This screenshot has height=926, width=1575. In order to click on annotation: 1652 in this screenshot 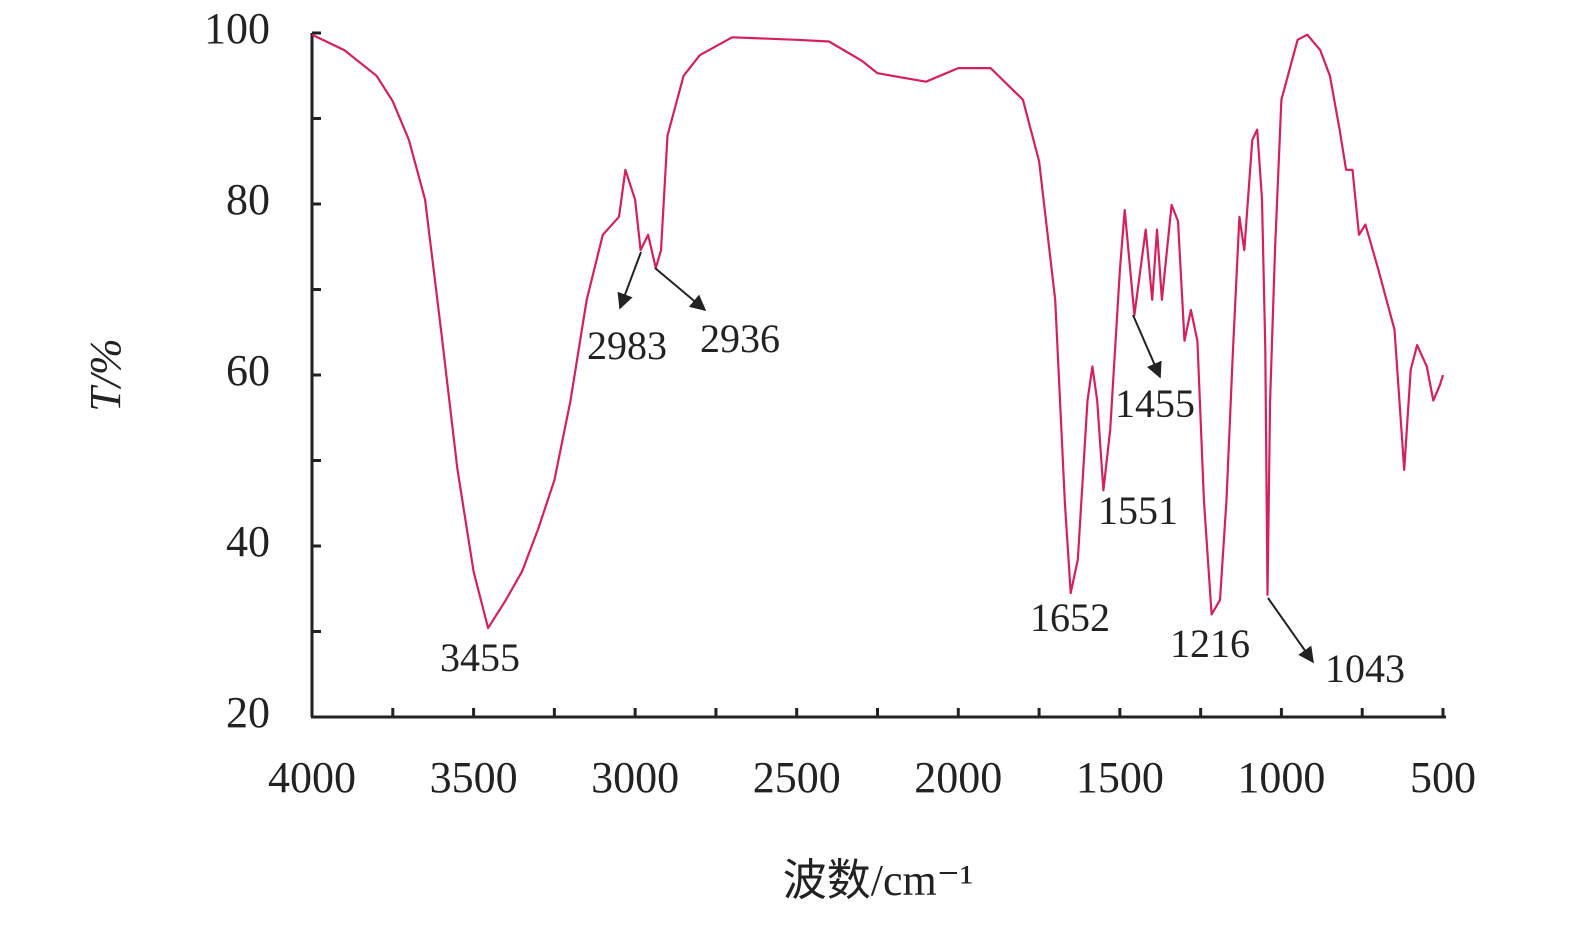, I will do `click(1070, 617)`.